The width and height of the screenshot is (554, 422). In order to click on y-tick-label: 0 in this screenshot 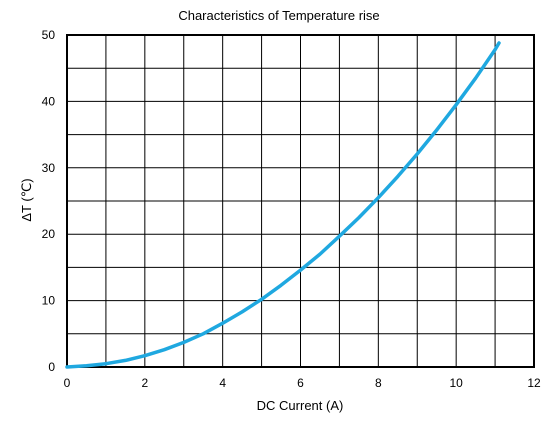, I will do `click(51, 367)`.